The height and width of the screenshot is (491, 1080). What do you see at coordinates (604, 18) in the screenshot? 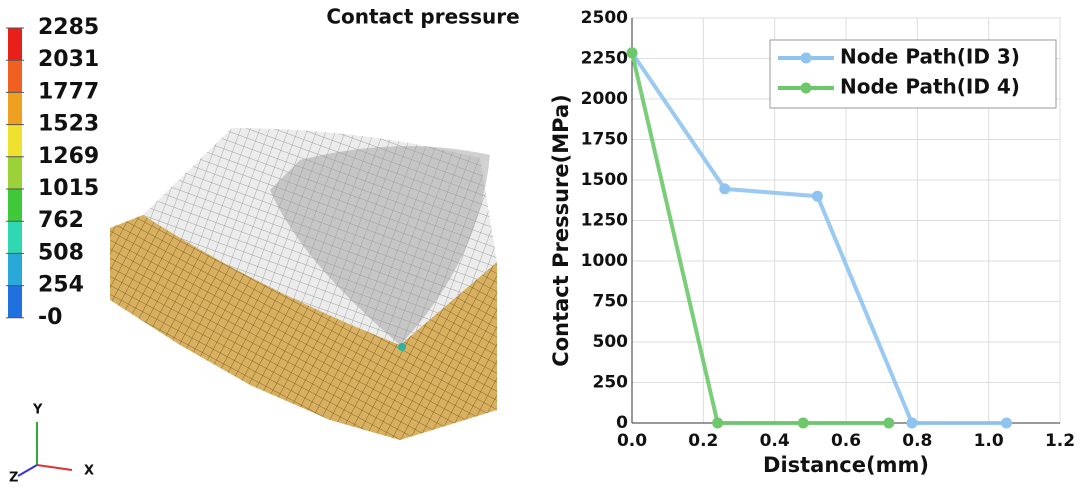
I see `y-tick-label: 2500` at bounding box center [604, 18].